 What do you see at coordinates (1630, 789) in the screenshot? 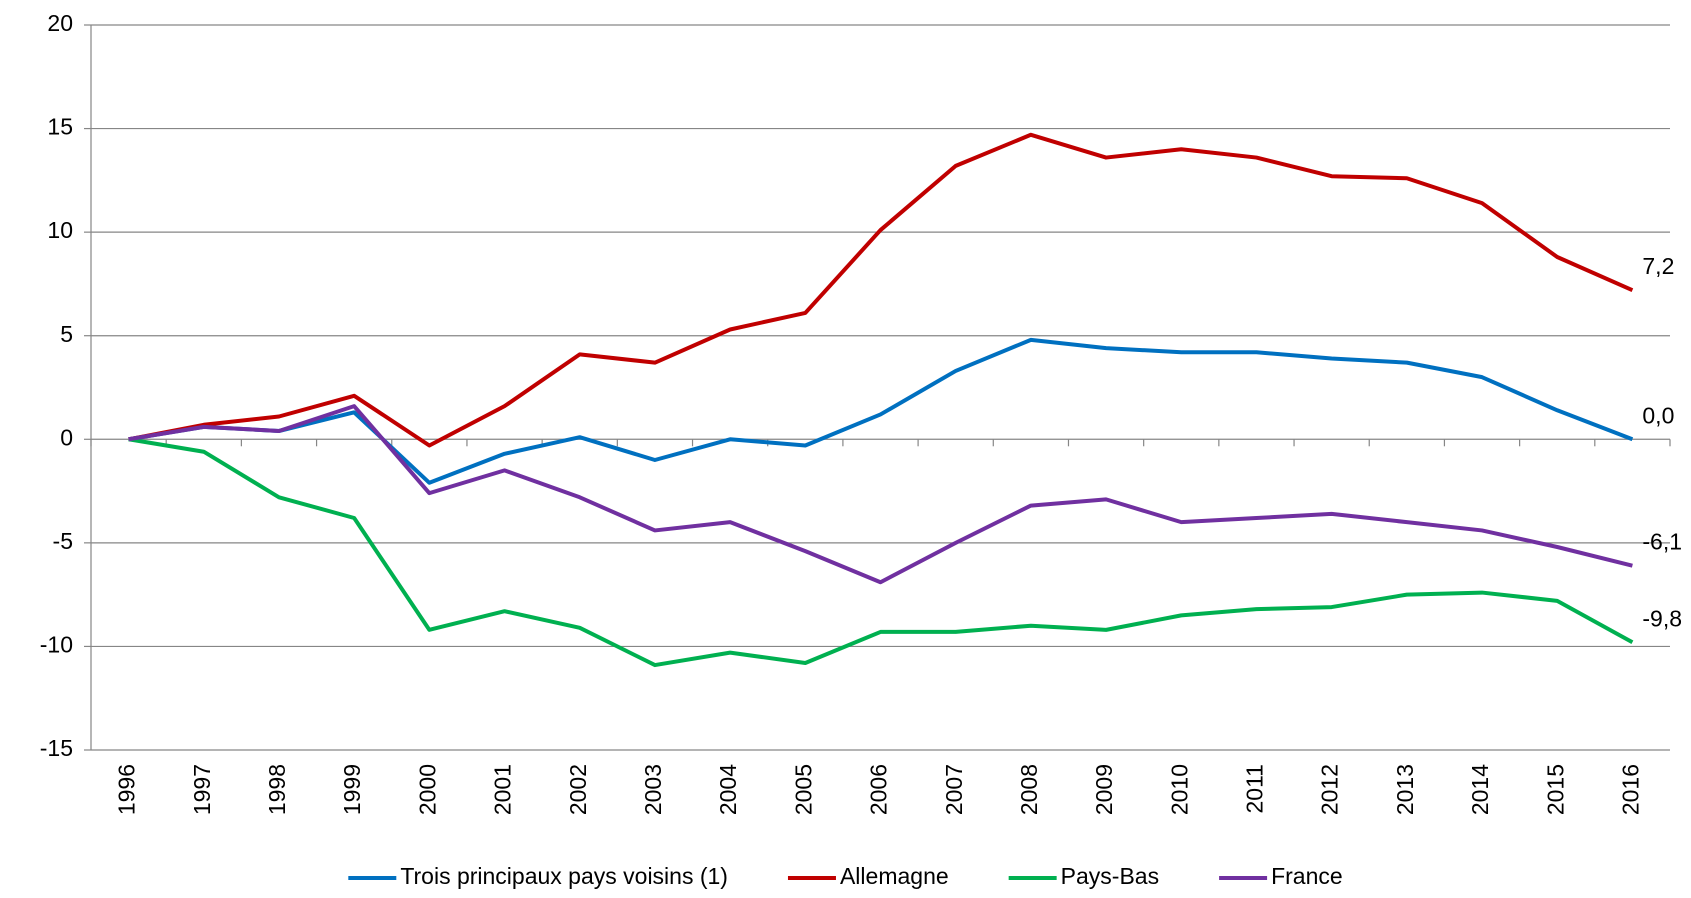
I see `x-tick-label: 2016` at bounding box center [1630, 789].